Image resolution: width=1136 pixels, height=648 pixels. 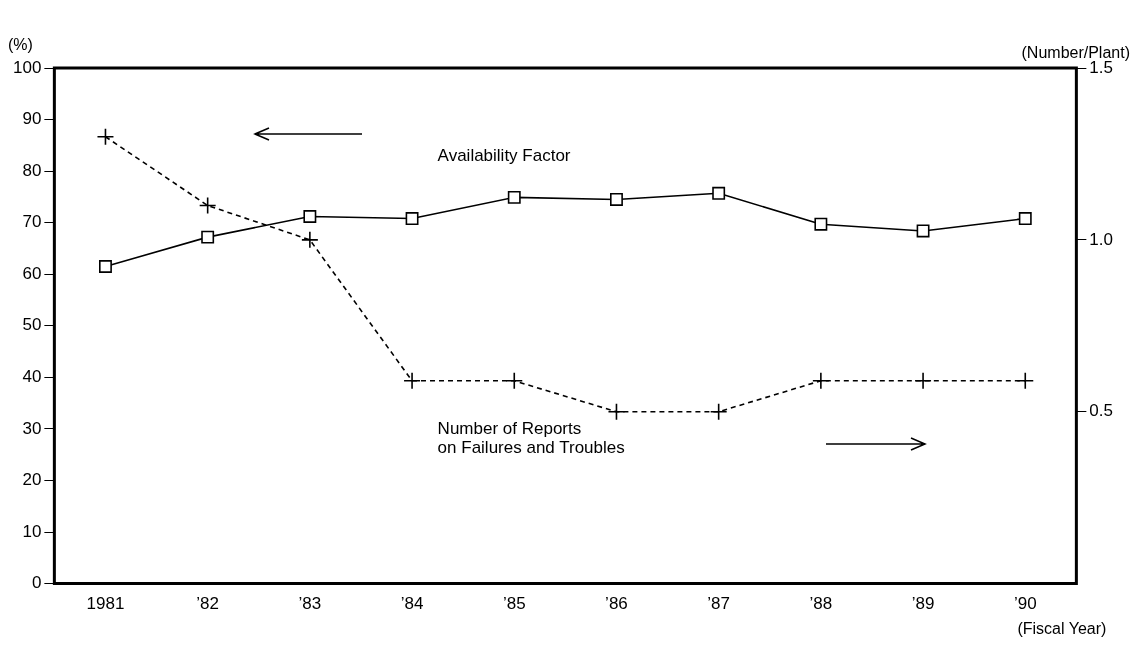 I want to click on y-tick-label: 70, so click(x=32, y=222).